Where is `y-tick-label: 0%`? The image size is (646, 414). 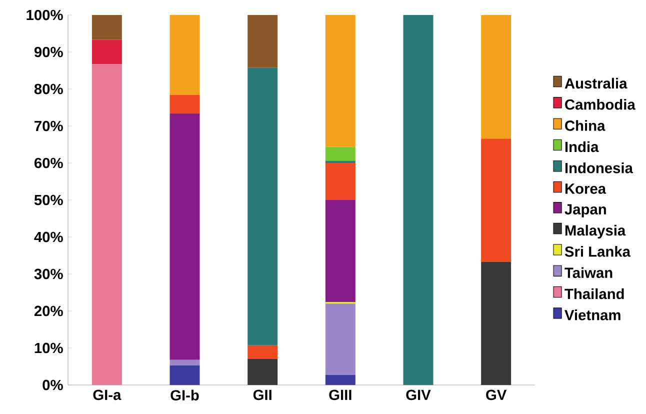 y-tick-label: 0% is located at coordinates (52, 385).